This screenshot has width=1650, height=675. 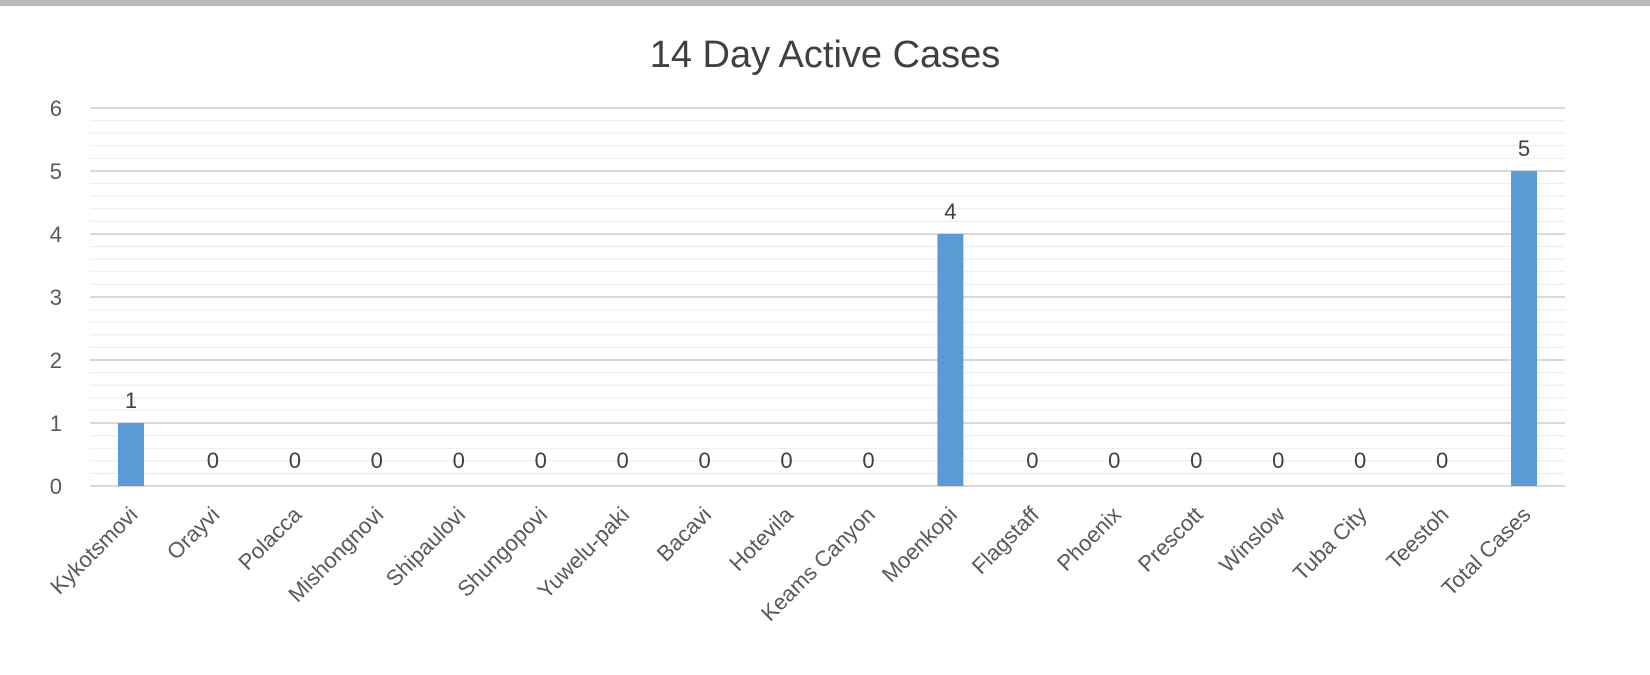 What do you see at coordinates (56, 171) in the screenshot?
I see `y-tick-label: 5` at bounding box center [56, 171].